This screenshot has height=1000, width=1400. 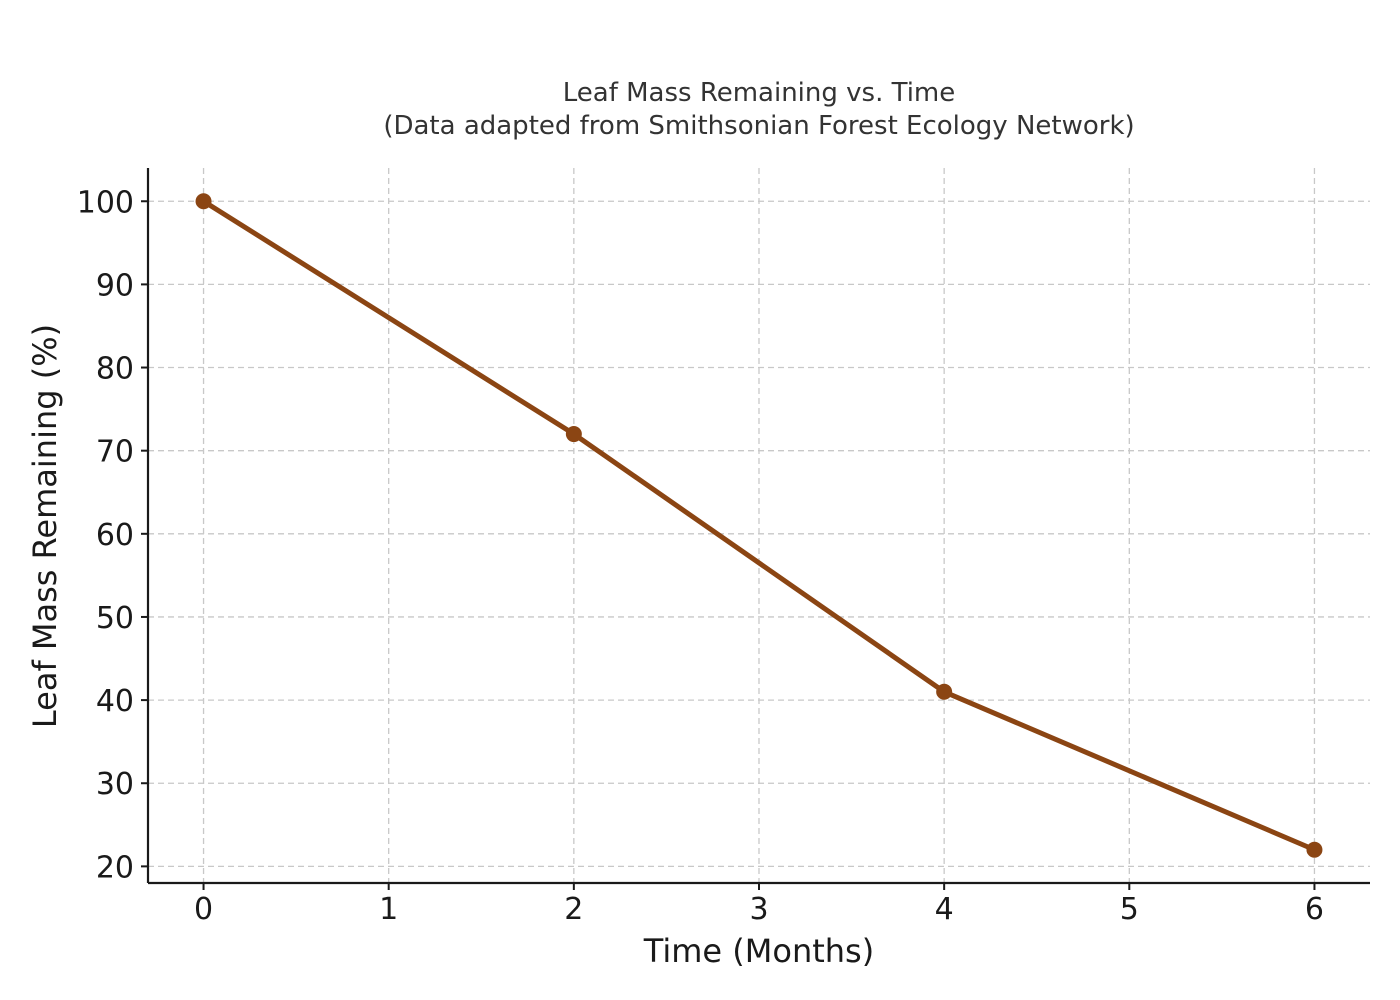 What do you see at coordinates (105, 202) in the screenshot?
I see `y-tick-label: 100` at bounding box center [105, 202].